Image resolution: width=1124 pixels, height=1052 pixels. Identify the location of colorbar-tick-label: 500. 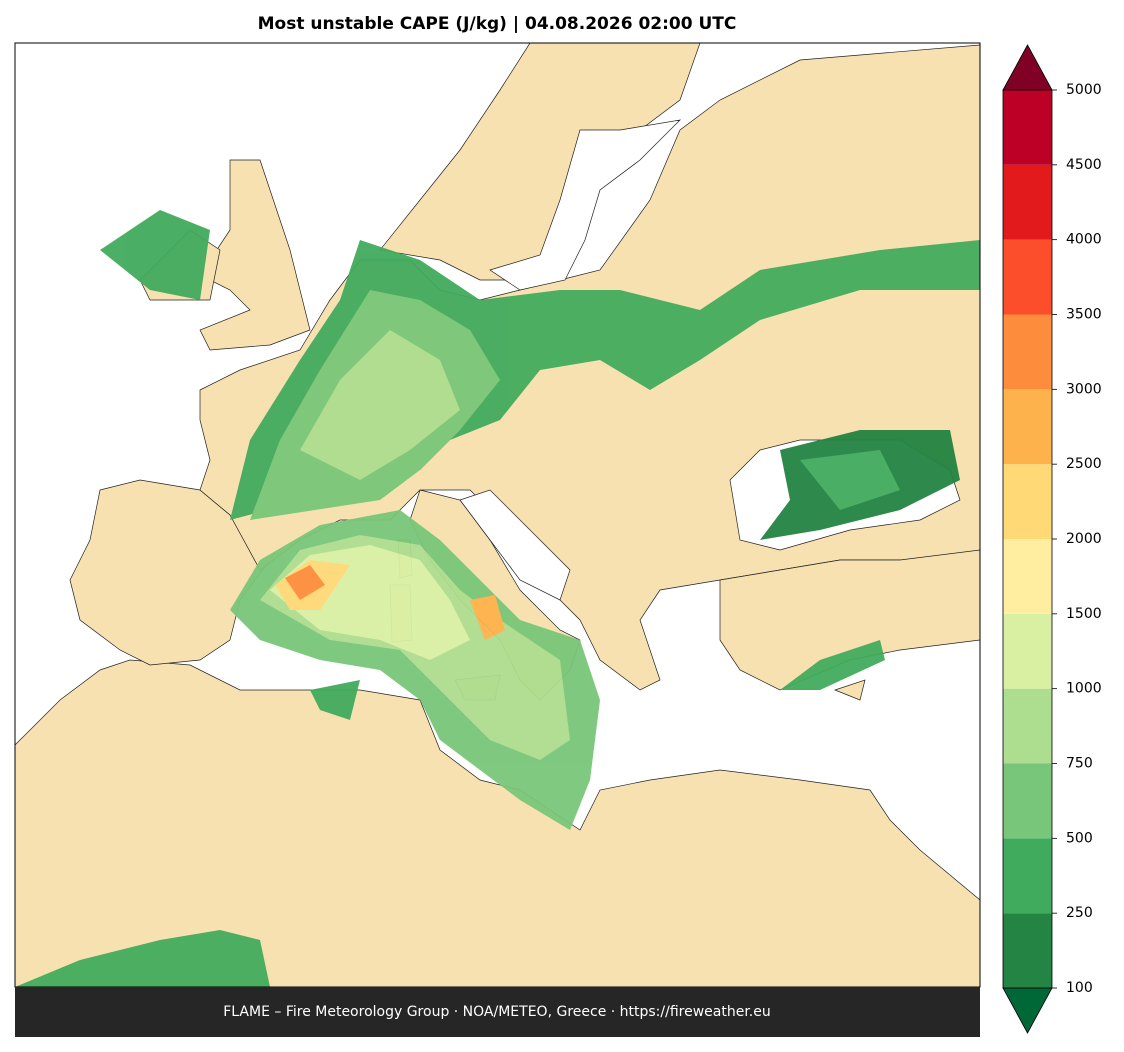
(1079, 838).